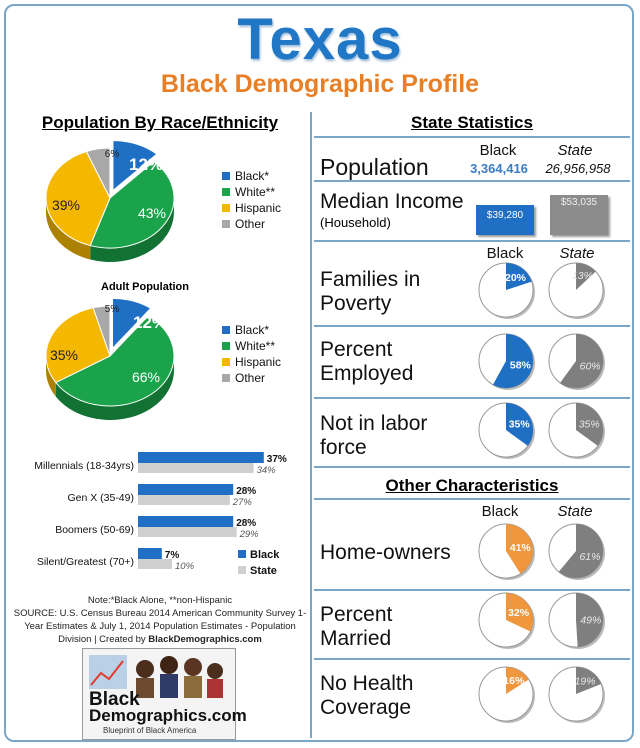 Image resolution: width=640 pixels, height=748 pixels. What do you see at coordinates (516, 278) in the screenshot?
I see `poverty-black-value: 20%` at bounding box center [516, 278].